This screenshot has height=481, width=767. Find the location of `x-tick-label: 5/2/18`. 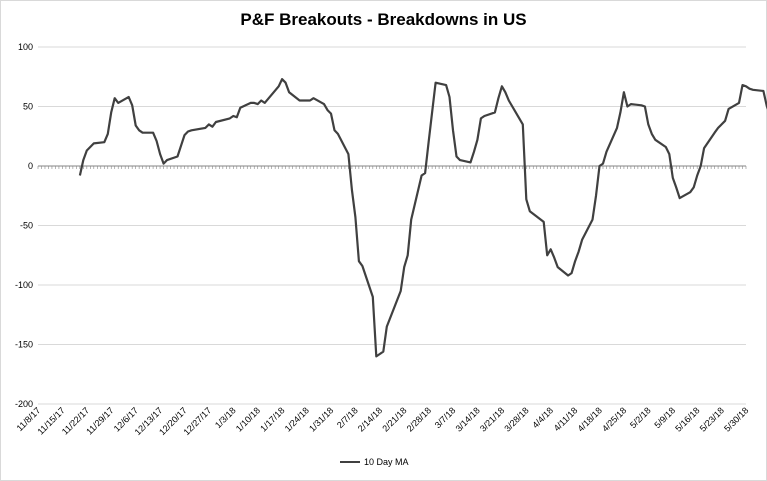

x-tick-label: 5/2/18 is located at coordinates (640, 417).